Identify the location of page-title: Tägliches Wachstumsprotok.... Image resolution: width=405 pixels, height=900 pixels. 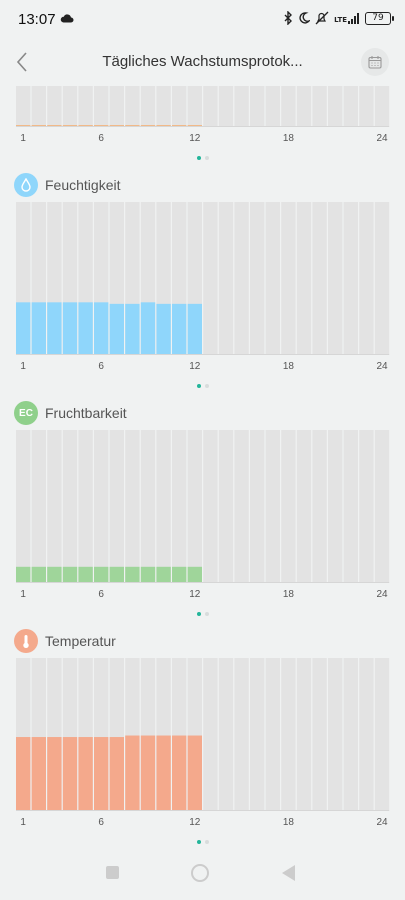
(202, 61).